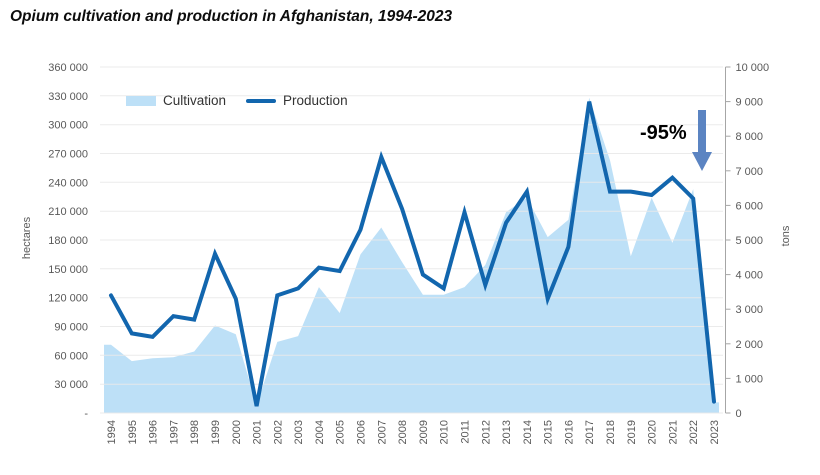 Image resolution: width=820 pixels, height=475 pixels. I want to click on legend-production-label: Production, so click(315, 100).